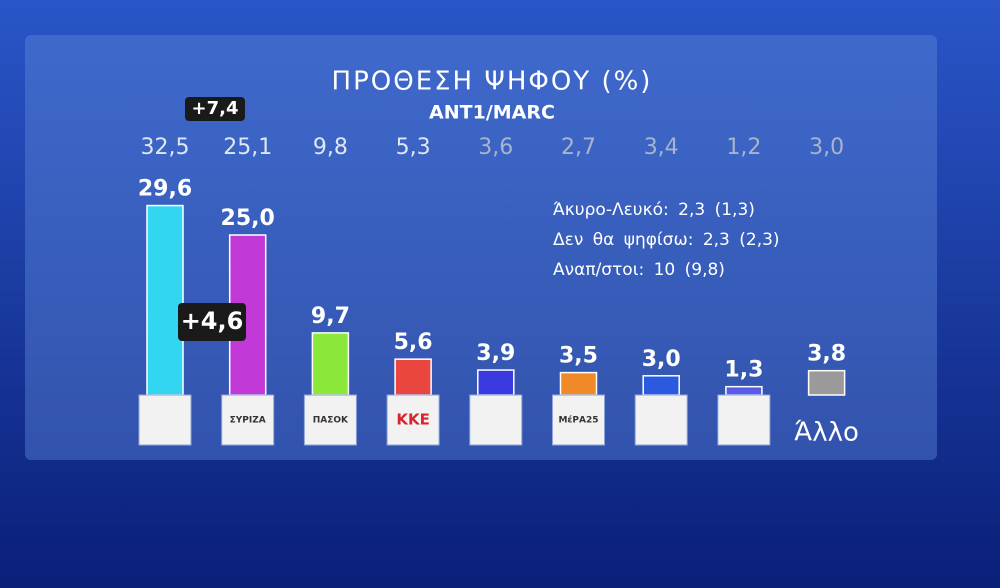 This screenshot has height=588, width=1000. I want to click on previous-value: 3,4, so click(661, 147).